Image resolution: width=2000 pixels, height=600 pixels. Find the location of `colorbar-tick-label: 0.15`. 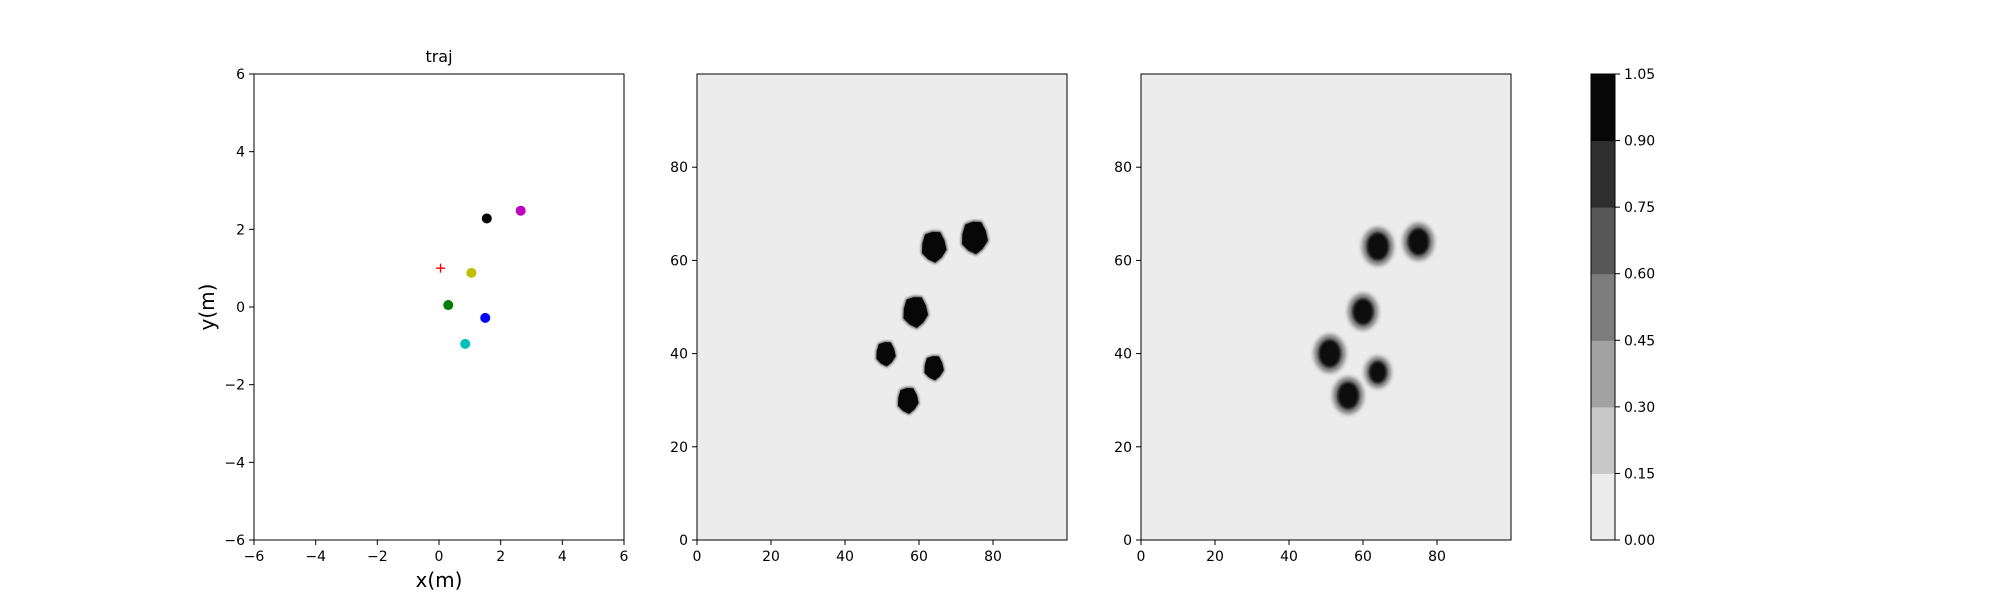

colorbar-tick-label: 0.15 is located at coordinates (1639, 474).